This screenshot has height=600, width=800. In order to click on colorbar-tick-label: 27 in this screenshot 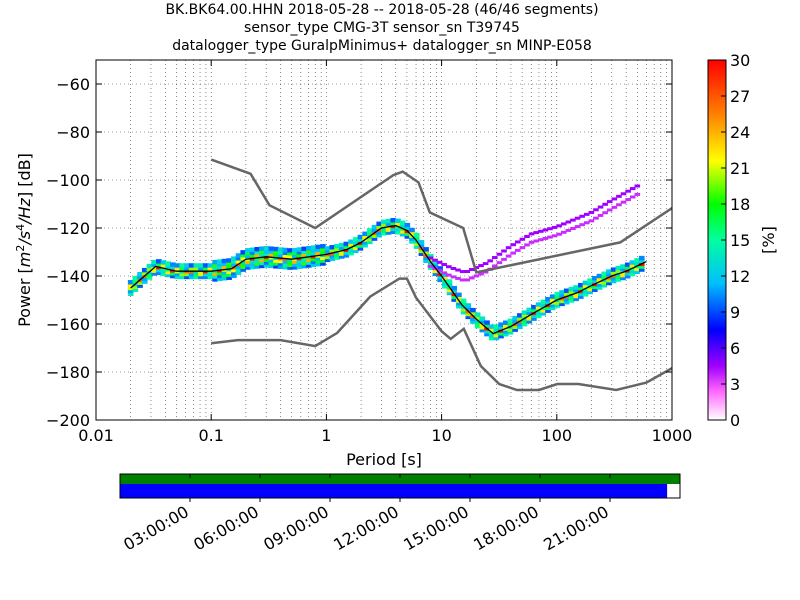, I will do `click(740, 96)`.